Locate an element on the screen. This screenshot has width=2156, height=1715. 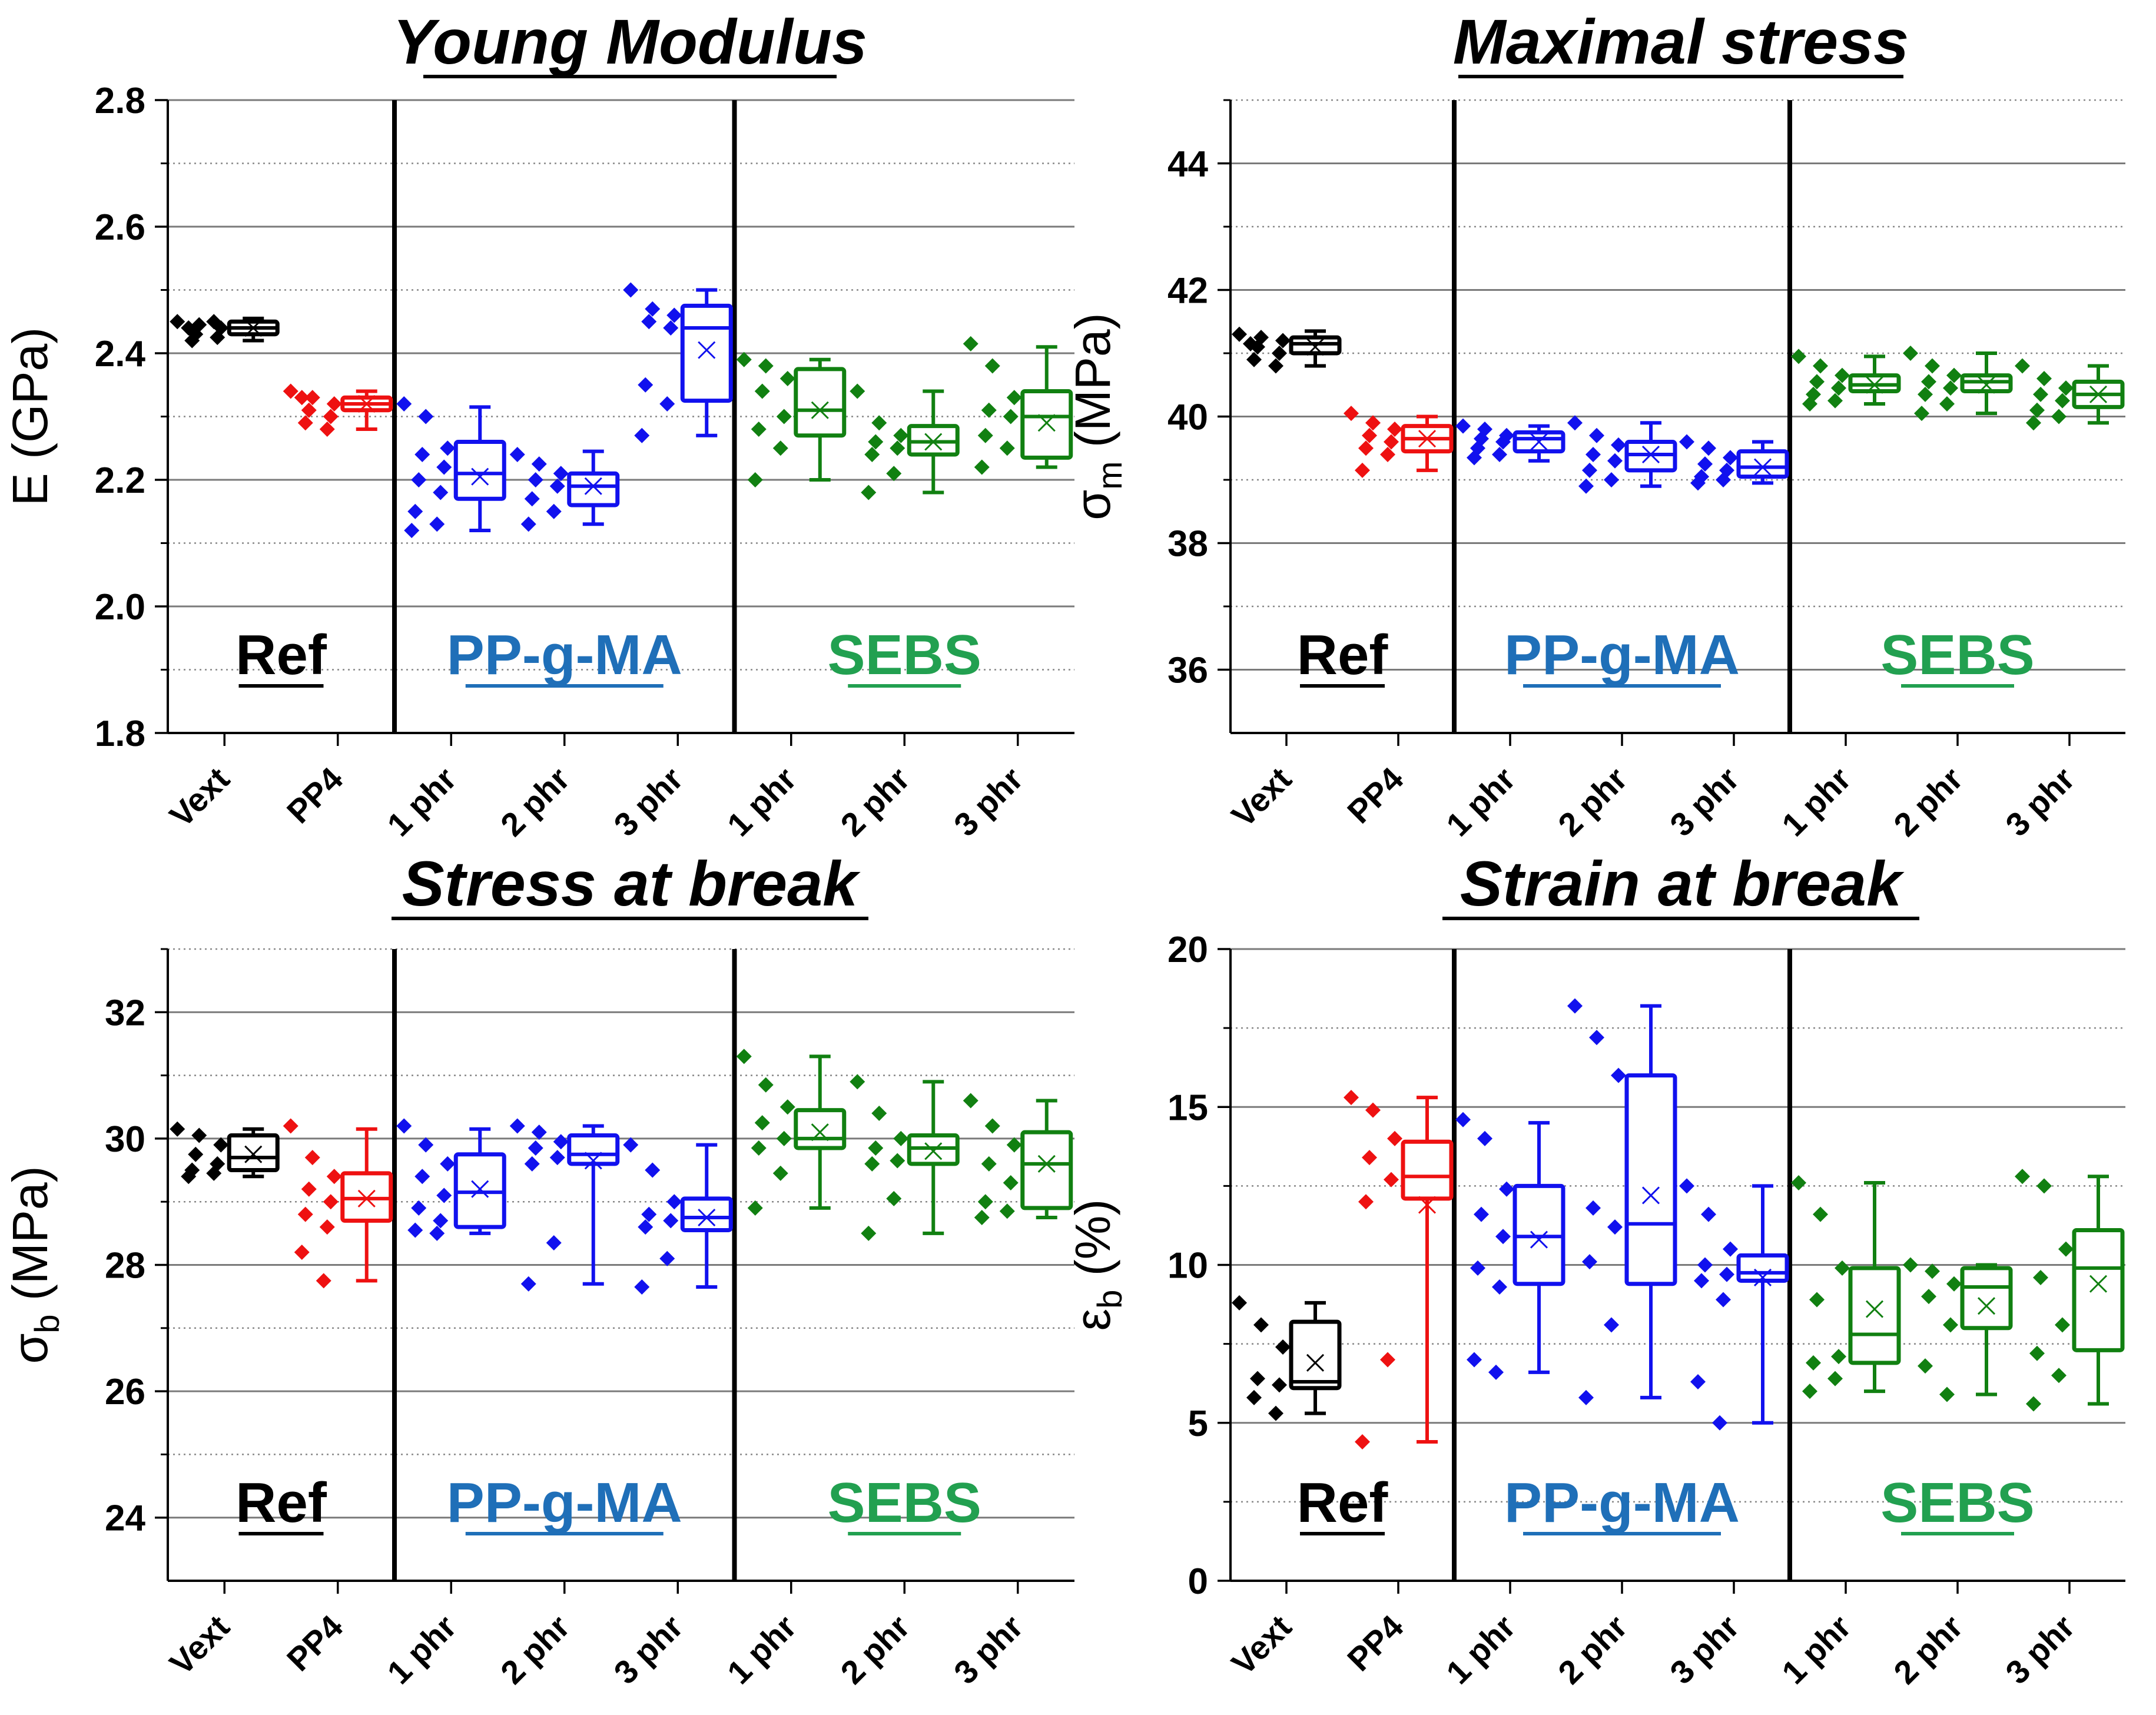
y-tick-label: 44 is located at coordinates (1188, 164).